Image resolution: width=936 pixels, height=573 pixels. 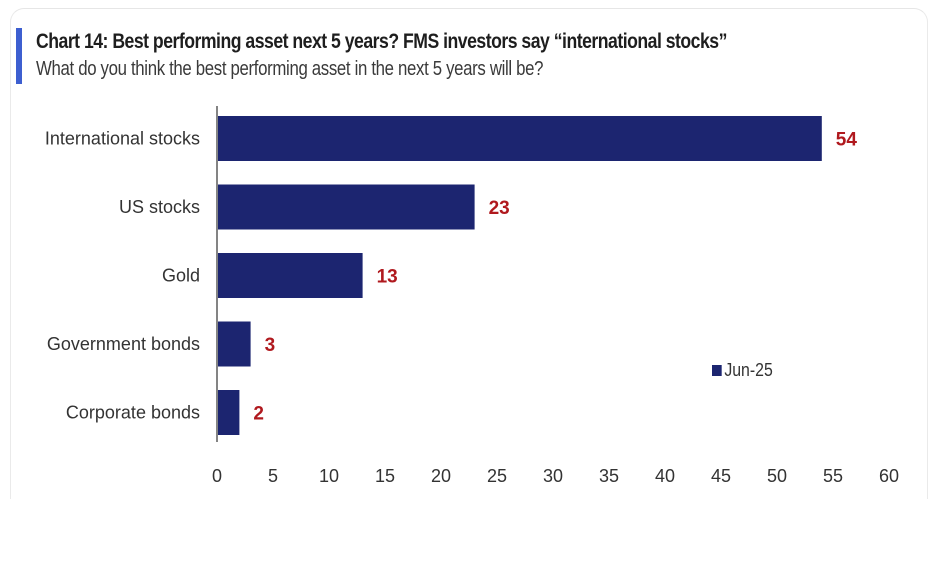 I want to click on x-tick-label-7: 35, so click(x=609, y=476).